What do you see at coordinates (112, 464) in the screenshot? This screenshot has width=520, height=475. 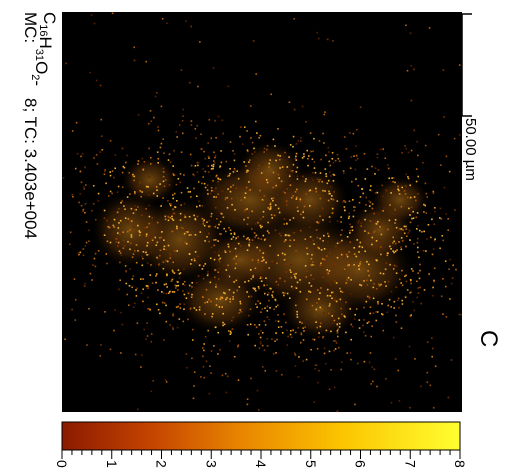 I see `colorbar-tick-label: 1` at bounding box center [112, 464].